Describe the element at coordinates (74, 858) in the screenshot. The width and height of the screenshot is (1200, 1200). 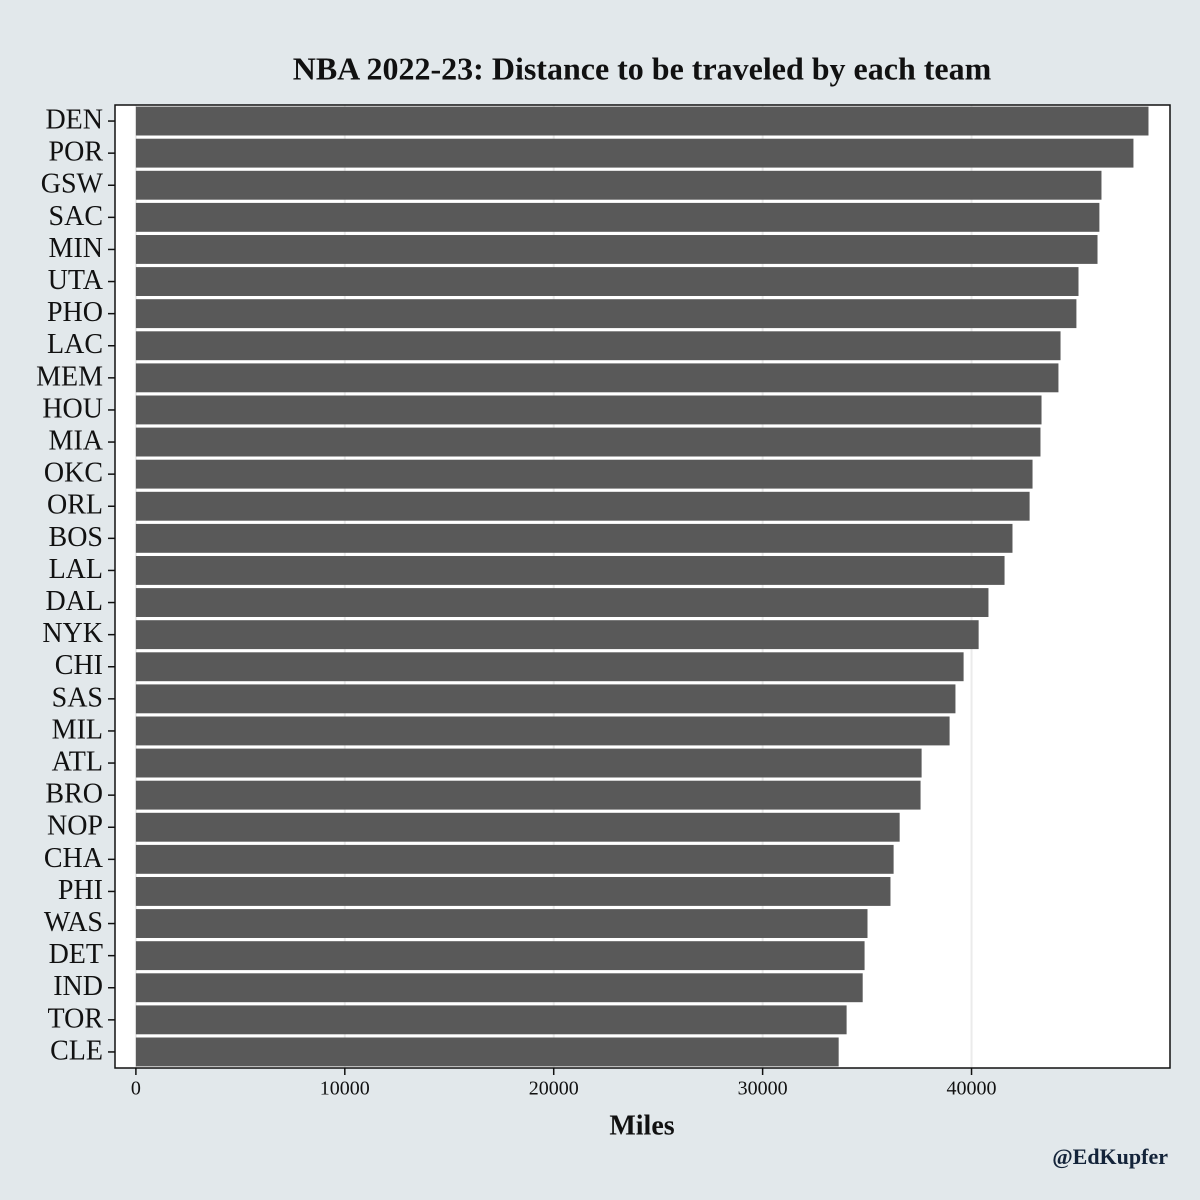
I see `y-tick-label: CHA` at that location.